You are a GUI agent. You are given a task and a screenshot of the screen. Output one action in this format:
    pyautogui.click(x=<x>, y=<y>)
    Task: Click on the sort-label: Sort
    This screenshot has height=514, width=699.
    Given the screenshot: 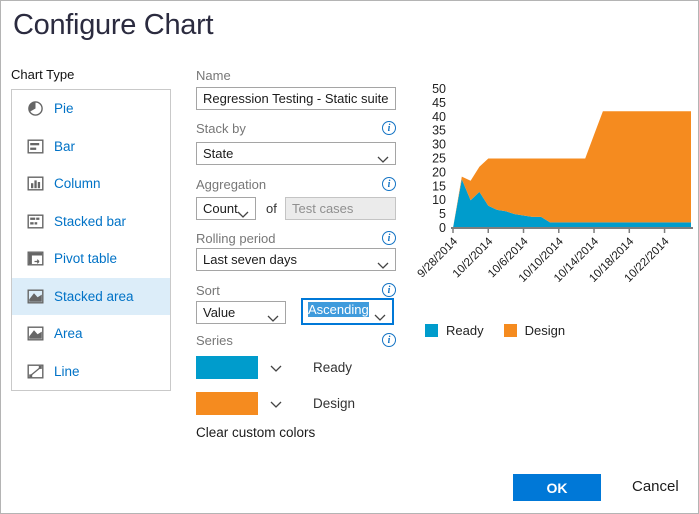 What is the action you would take?
    pyautogui.click(x=208, y=290)
    